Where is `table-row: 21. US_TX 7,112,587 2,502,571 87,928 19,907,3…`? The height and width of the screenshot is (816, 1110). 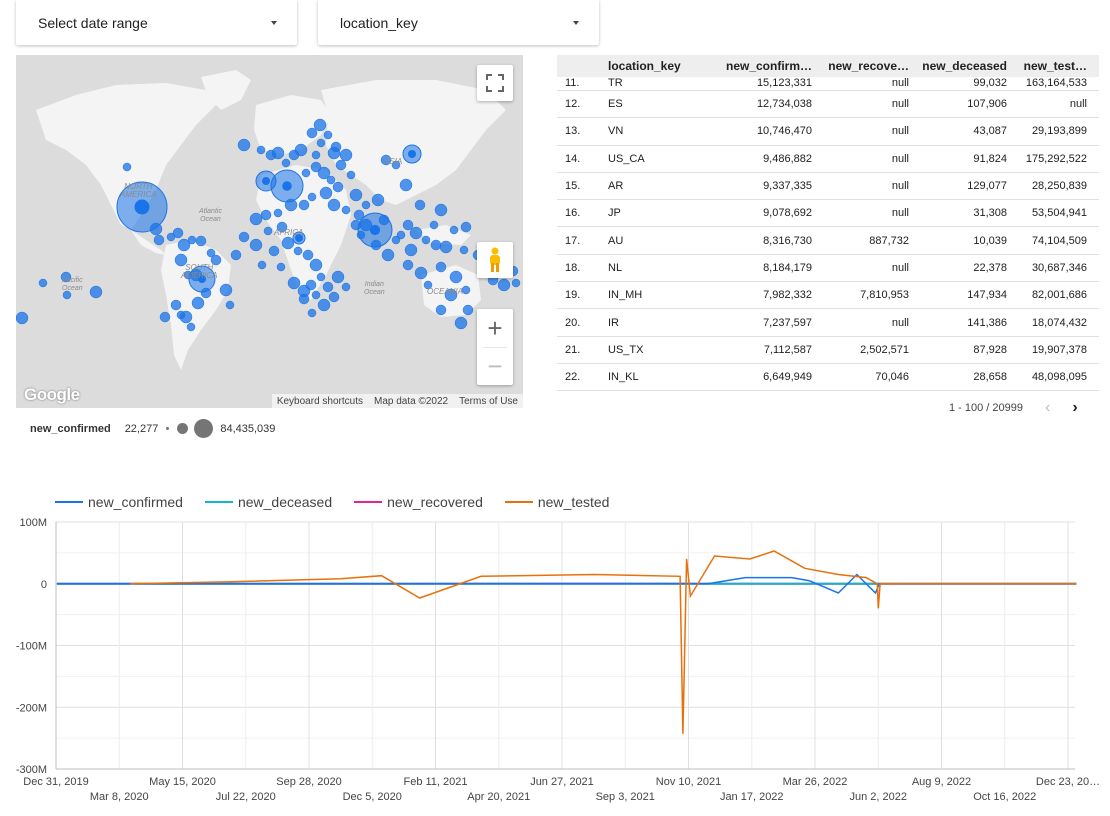 table-row: 21. US_TX 7,112,587 2,502,571 87,928 19,907,3… is located at coordinates (828, 350).